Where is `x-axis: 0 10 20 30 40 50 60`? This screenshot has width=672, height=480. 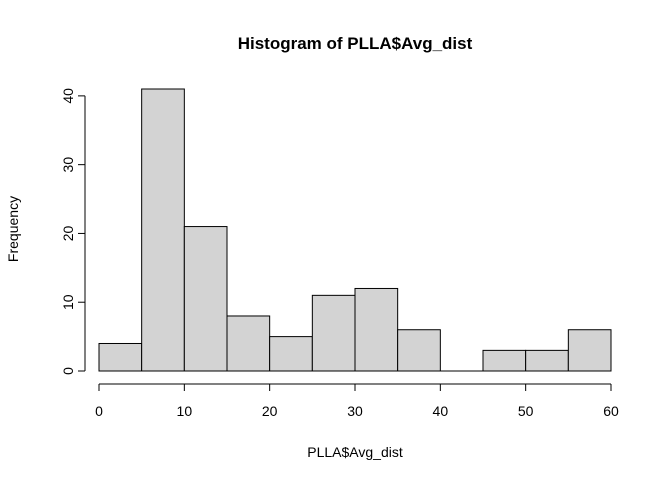 x-axis: 0 10 20 30 40 50 60 is located at coordinates (357, 401).